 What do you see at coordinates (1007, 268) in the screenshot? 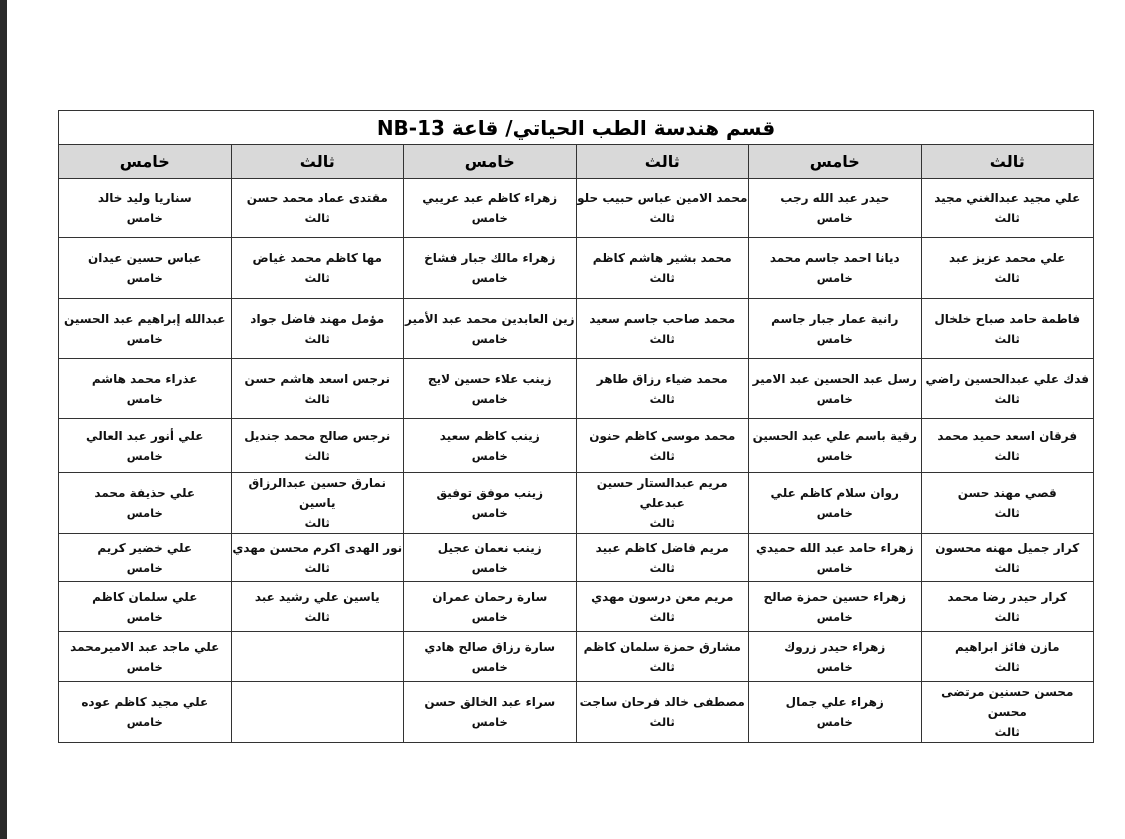
I see `student-cell: علي محمد عزيز عبد ثالث` at bounding box center [1007, 268].